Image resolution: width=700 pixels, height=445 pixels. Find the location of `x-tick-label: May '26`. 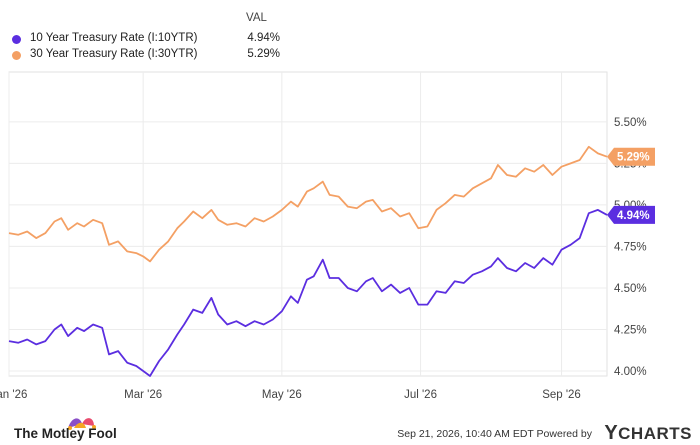

x-tick-label: May '26 is located at coordinates (282, 395).